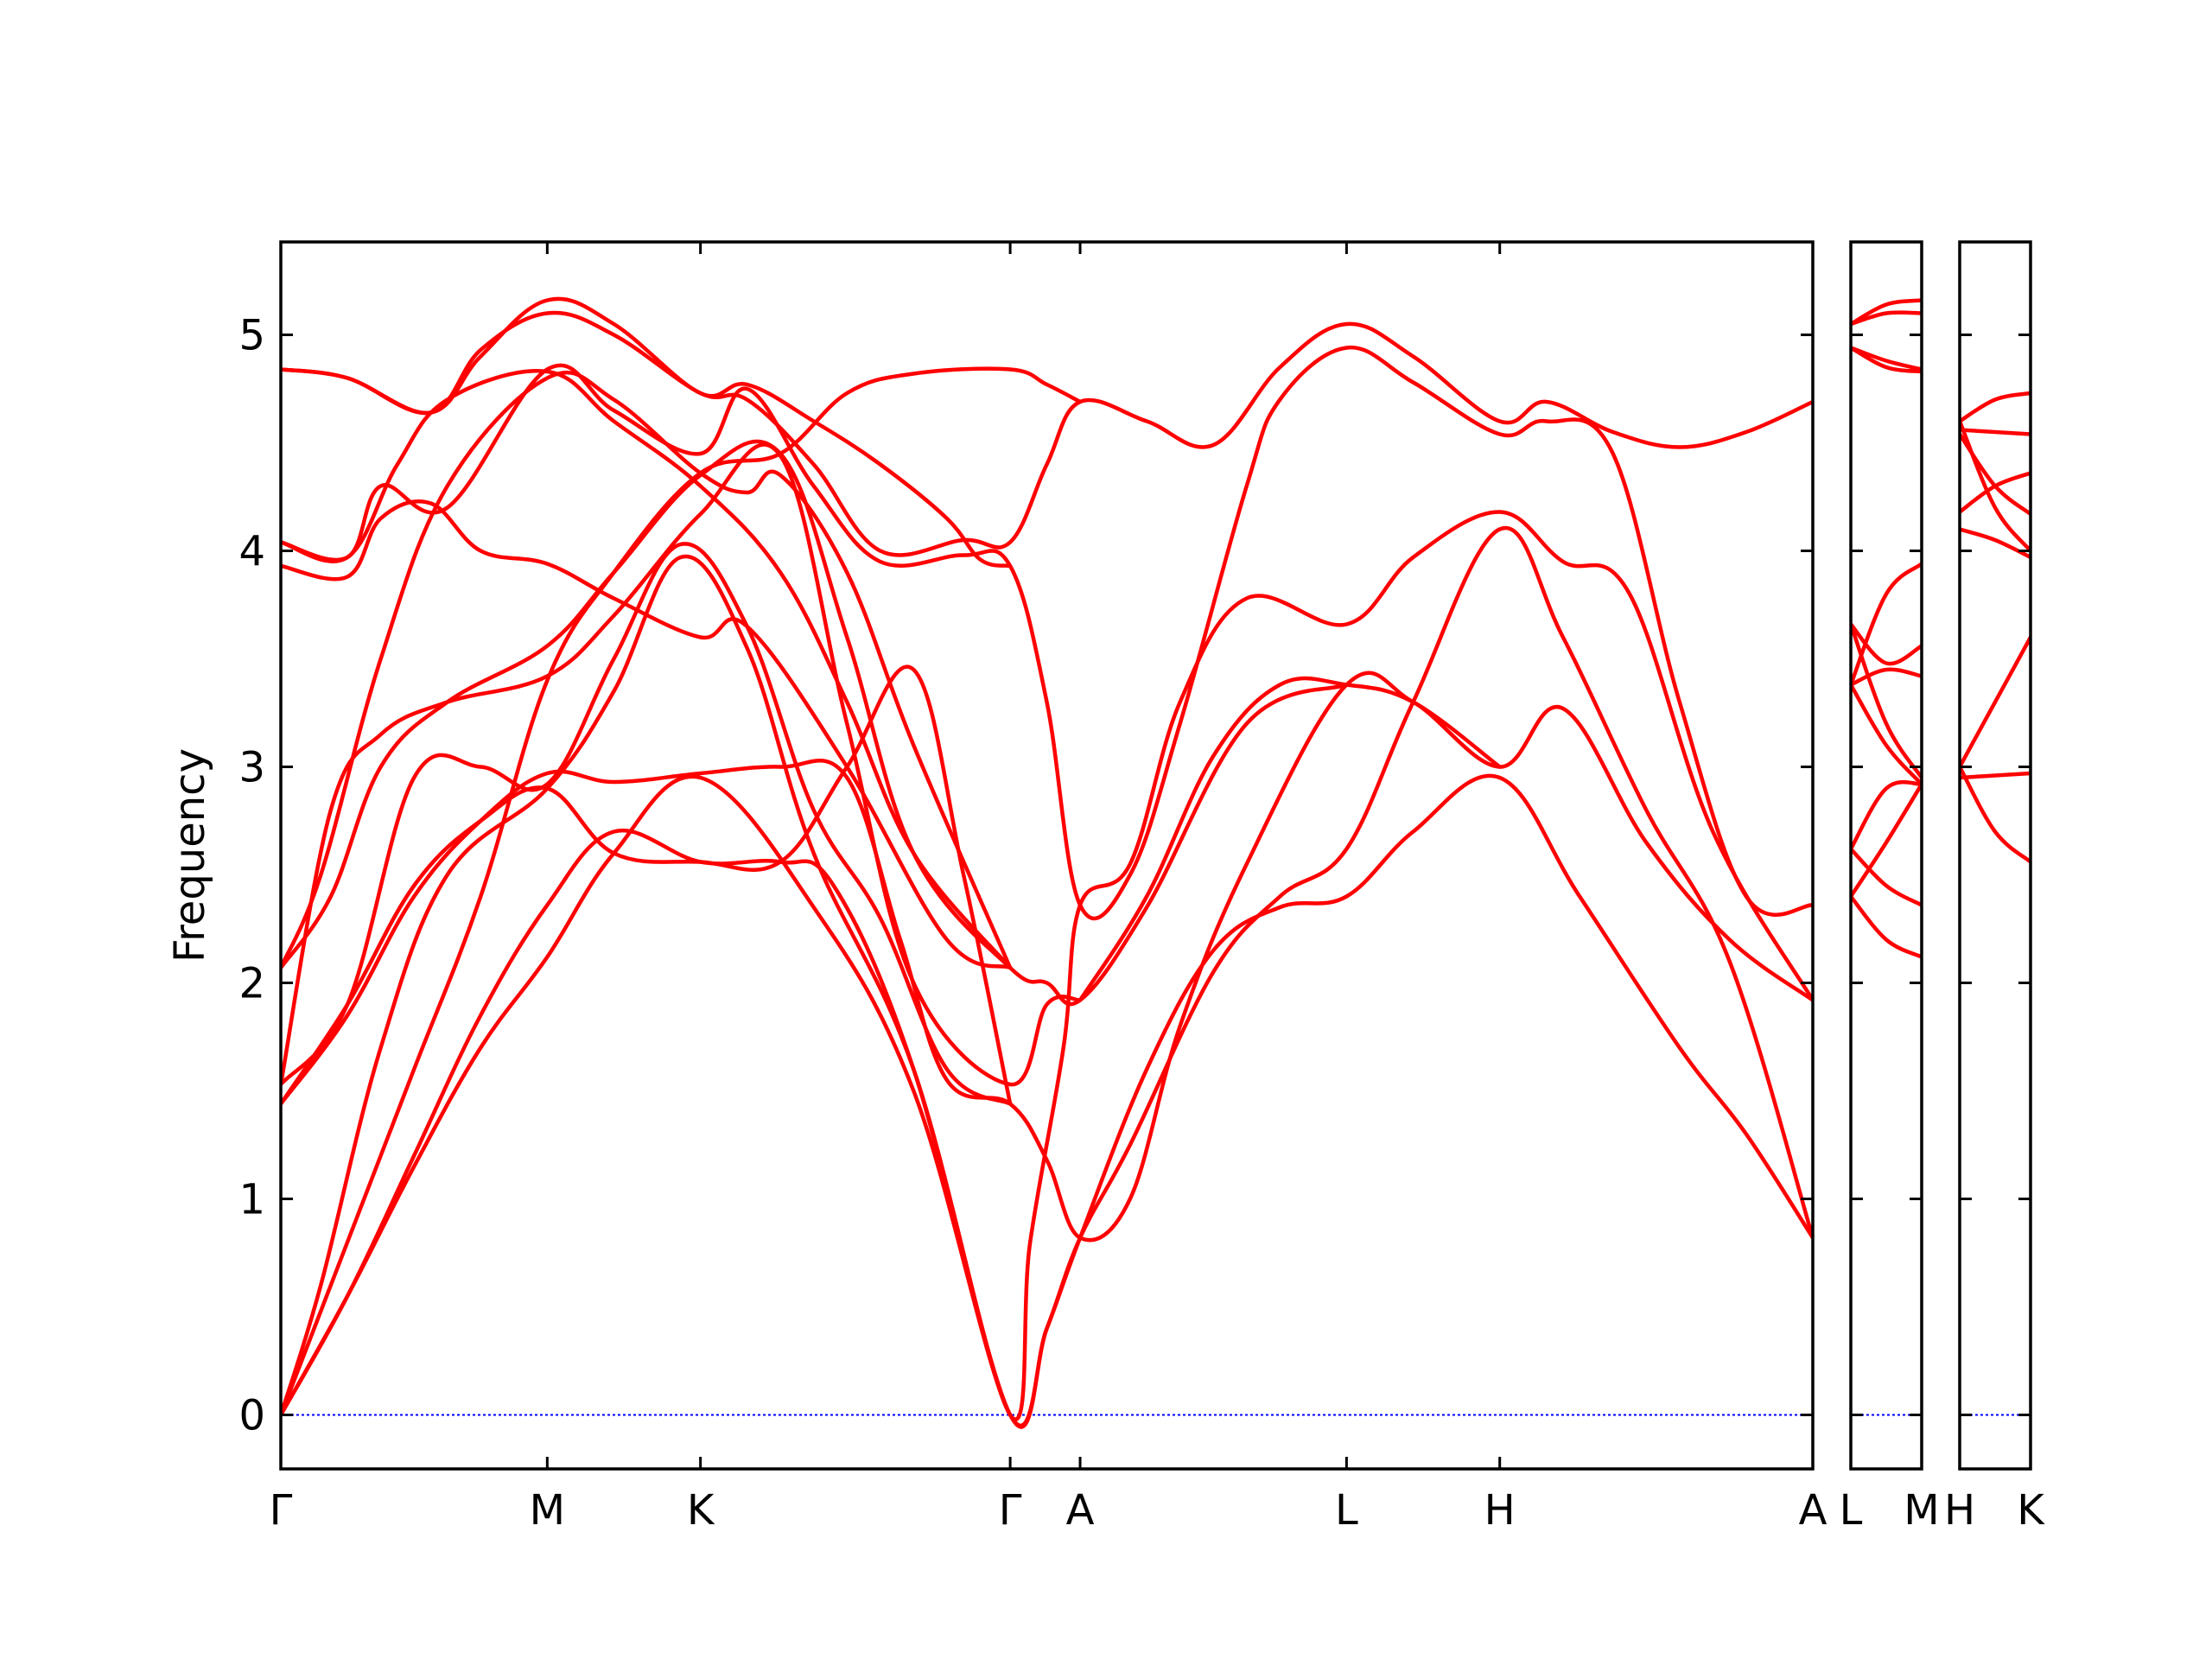 Image resolution: width=2212 pixels, height=1659 pixels. Describe the element at coordinates (251, 1416) in the screenshot. I see `y-tick-label-0: 0` at that location.